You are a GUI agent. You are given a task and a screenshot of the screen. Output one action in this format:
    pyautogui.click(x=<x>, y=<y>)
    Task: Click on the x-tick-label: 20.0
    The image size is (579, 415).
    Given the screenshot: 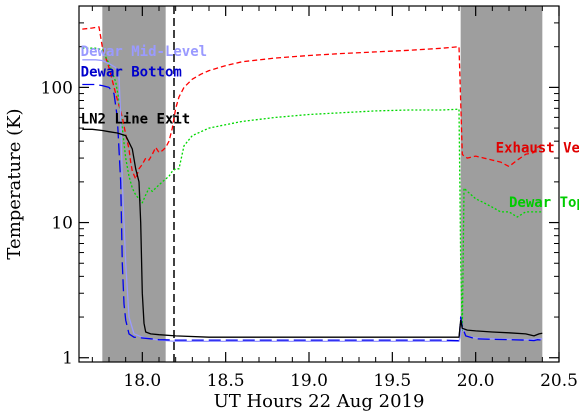 What is the action you would take?
    pyautogui.click(x=476, y=381)
    